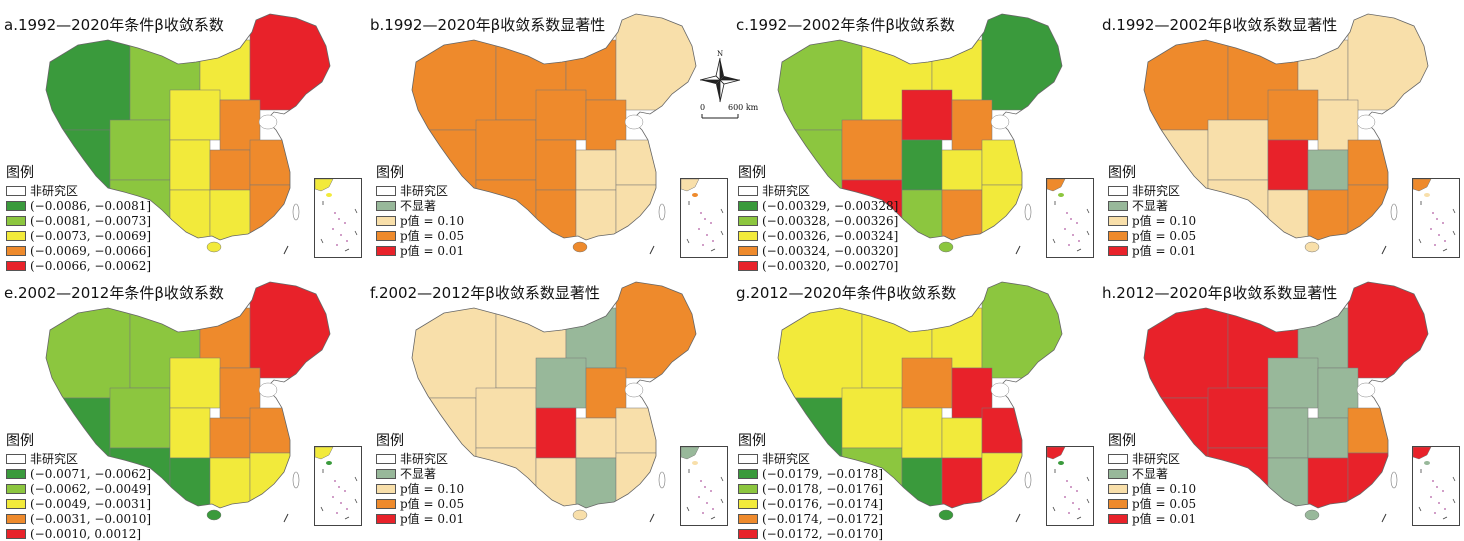 The width and height of the screenshot is (1464, 541). I want to click on svg-text: 600 km, so click(743, 107).